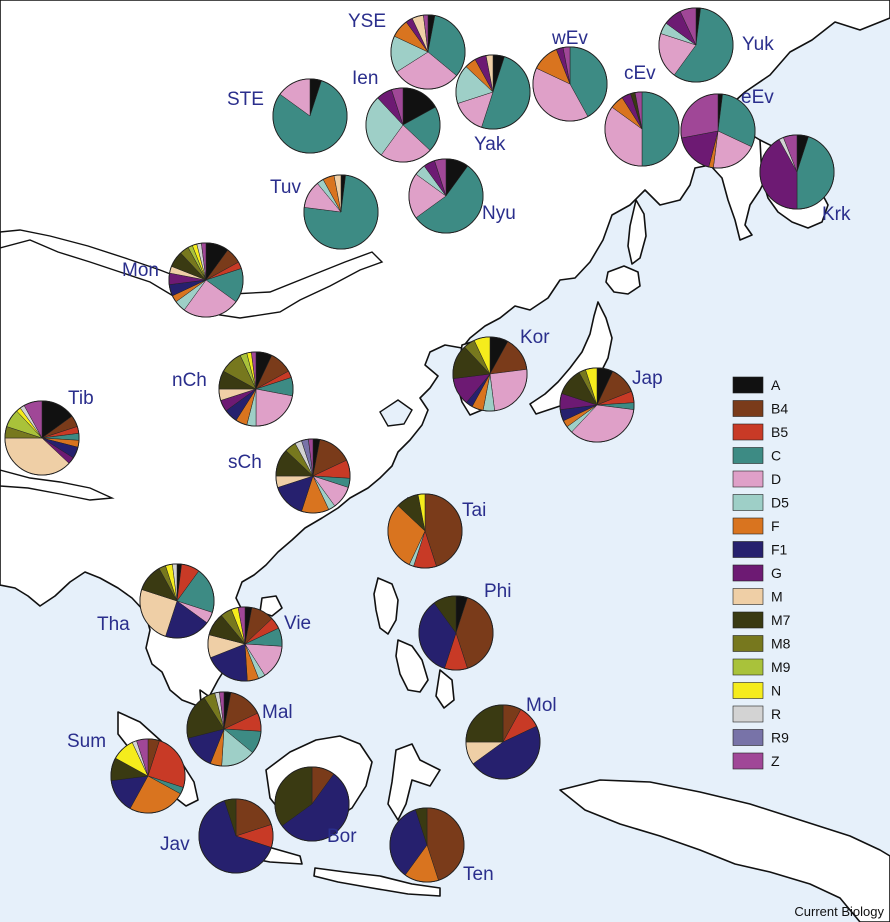  Describe the element at coordinates (839, 911) in the screenshot. I see `credit-text: Current Biology` at that location.